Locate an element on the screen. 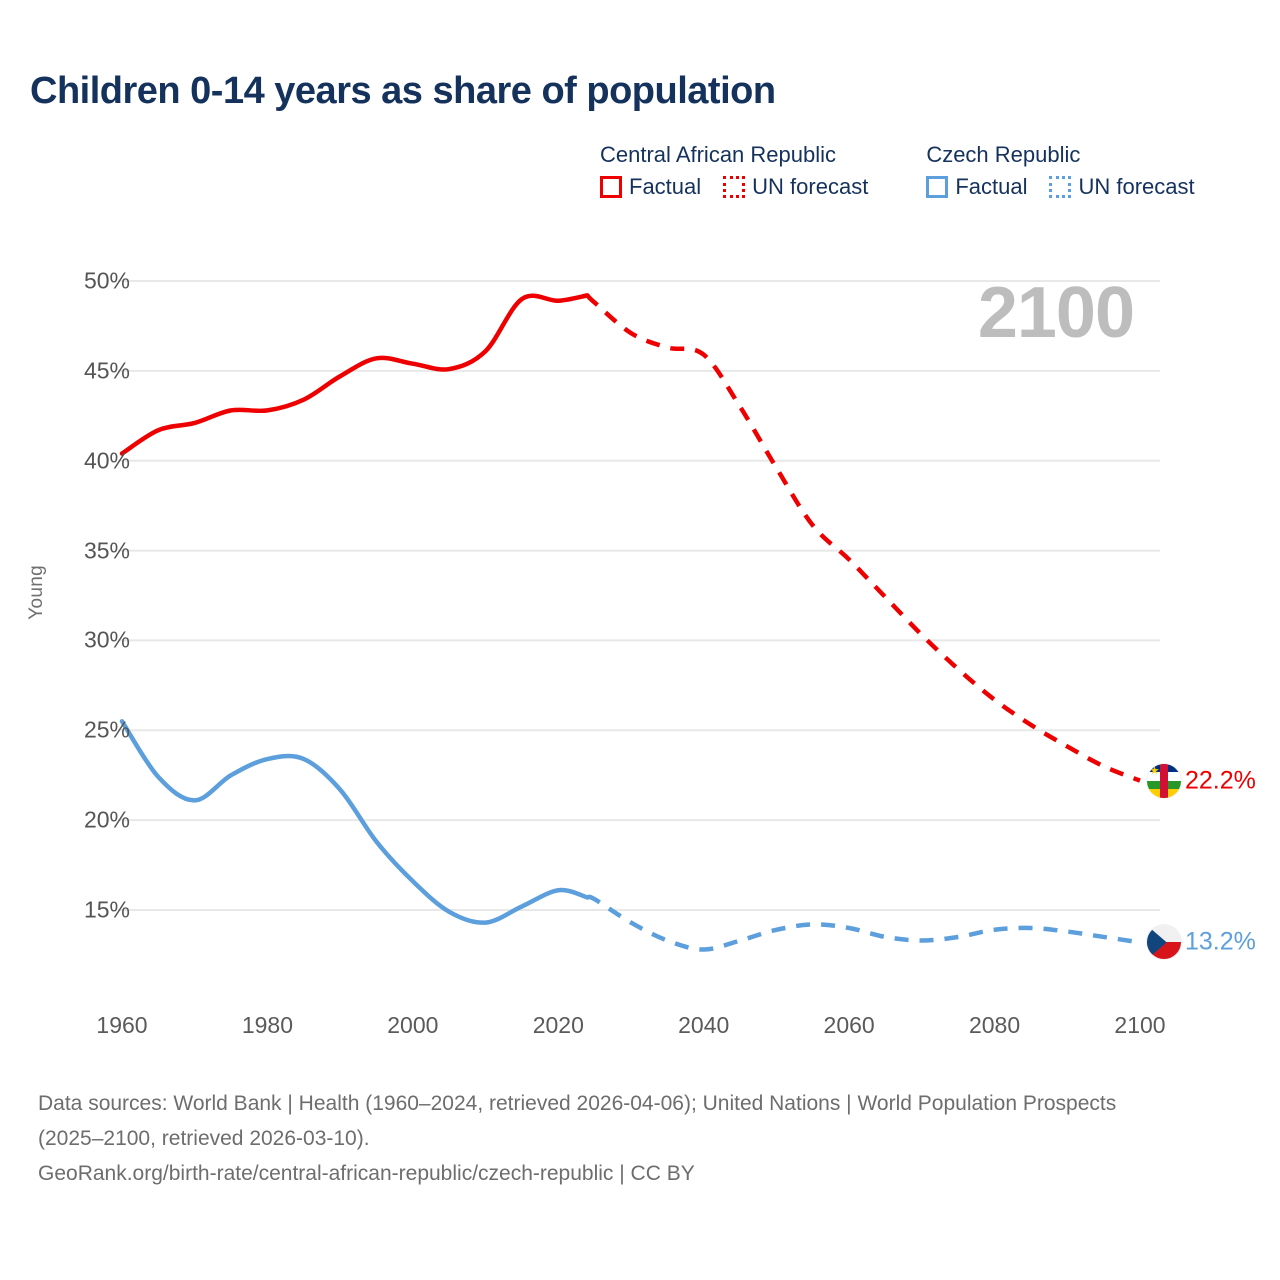 Image resolution: width=1280 pixels, height=1280 pixels. legend-group-cze: Czech Republic Factual UN forecast is located at coordinates (1060, 171).